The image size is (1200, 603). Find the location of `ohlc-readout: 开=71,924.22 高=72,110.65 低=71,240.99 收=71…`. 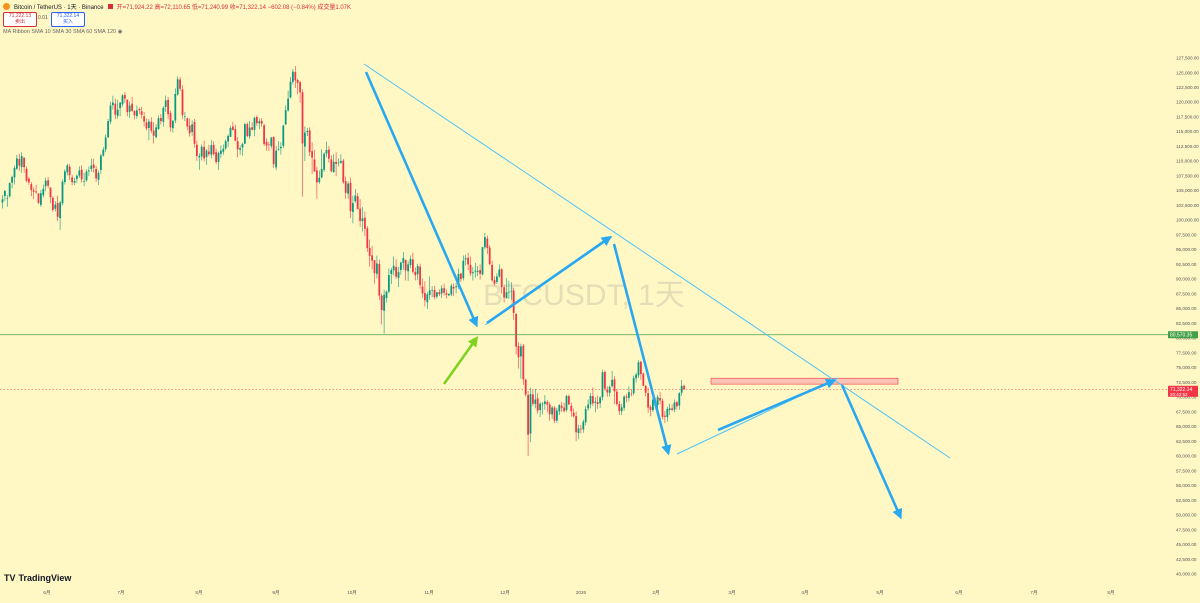

ohlc-readout: 开=71,924.22 高=72,110.65 低=71,240.99 收=71… is located at coordinates (233, 7).